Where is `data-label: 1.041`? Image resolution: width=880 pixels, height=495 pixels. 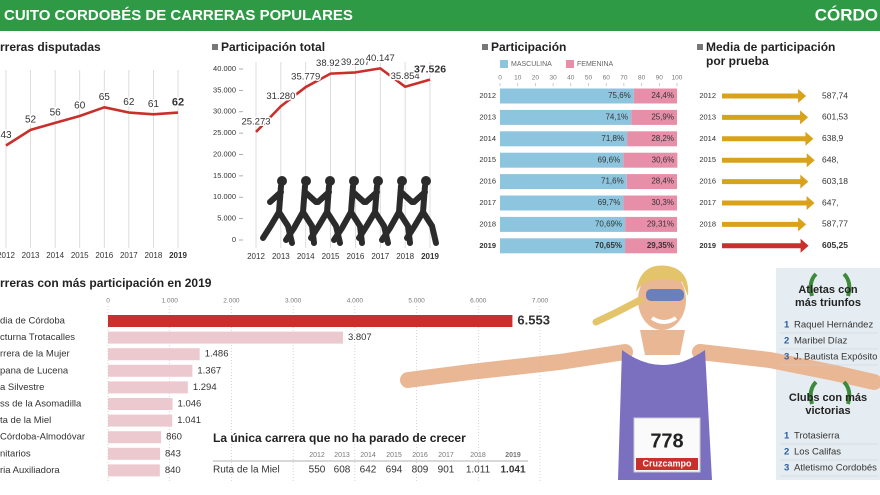
data-label: 1.041 is located at coordinates (189, 420).